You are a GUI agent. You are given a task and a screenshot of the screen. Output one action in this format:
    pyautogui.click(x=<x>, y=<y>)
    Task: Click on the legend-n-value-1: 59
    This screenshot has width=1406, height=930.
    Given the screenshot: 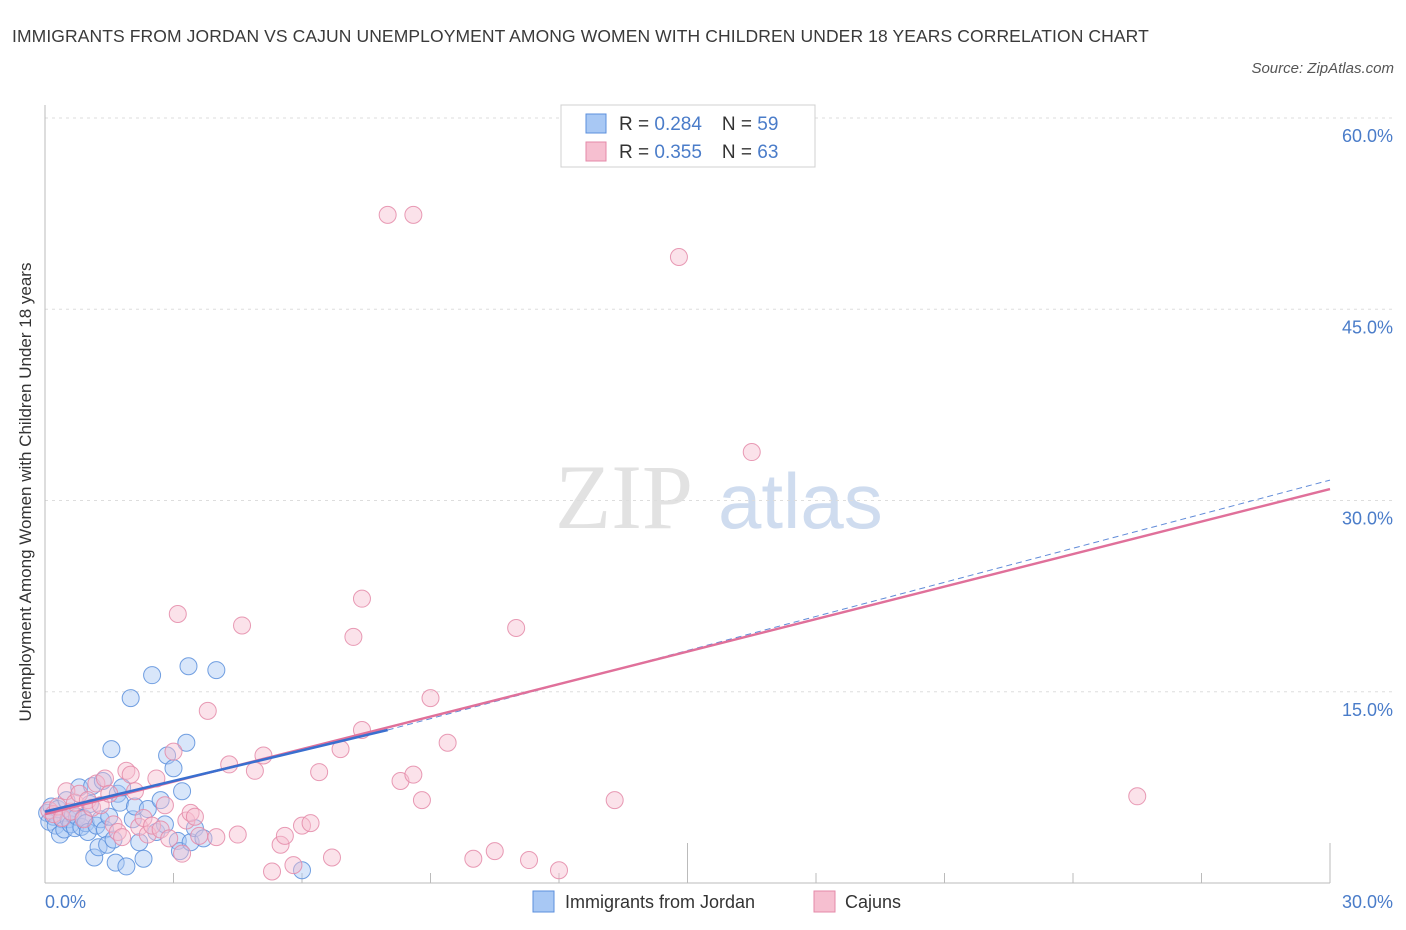 What is the action you would take?
    pyautogui.click(x=767, y=124)
    